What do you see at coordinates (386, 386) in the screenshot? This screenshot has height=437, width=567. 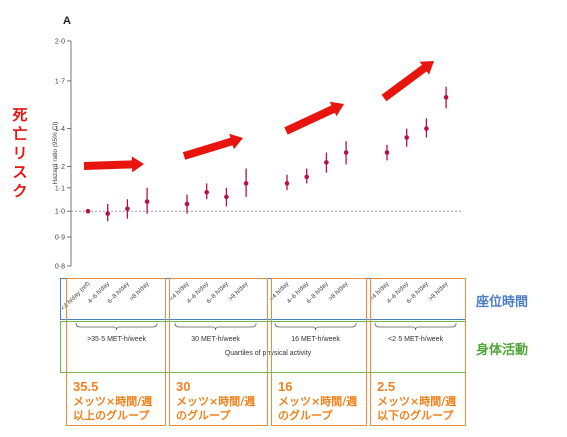 I see `group-4-number: 2.5` at bounding box center [386, 386].